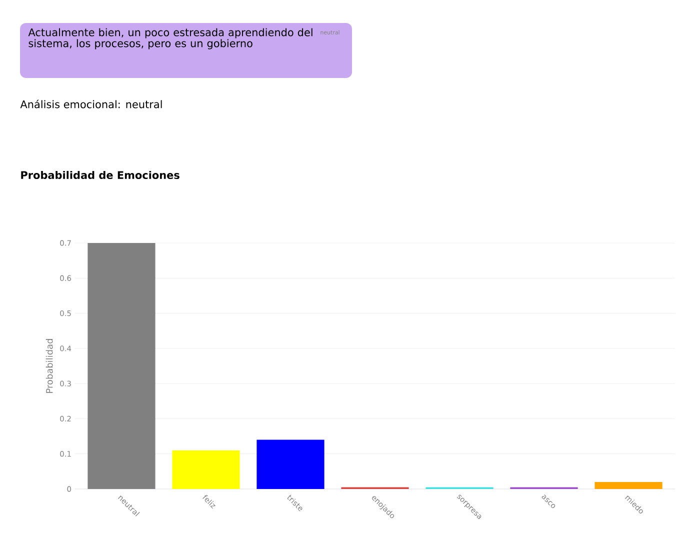  Describe the element at coordinates (170, 39) in the screenshot. I see `text: Actualmente bien, un poco estresada aprendiendo del sistema, los procesos, pero es un gobierno` at that location.